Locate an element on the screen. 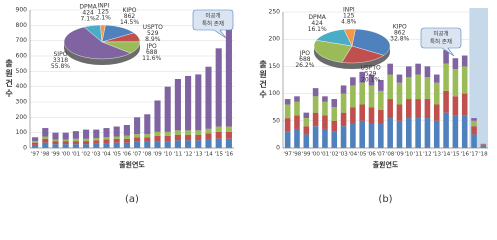 This screenshot has width=497, height=240. x-tick-label: '07 is located at coordinates (137, 155).